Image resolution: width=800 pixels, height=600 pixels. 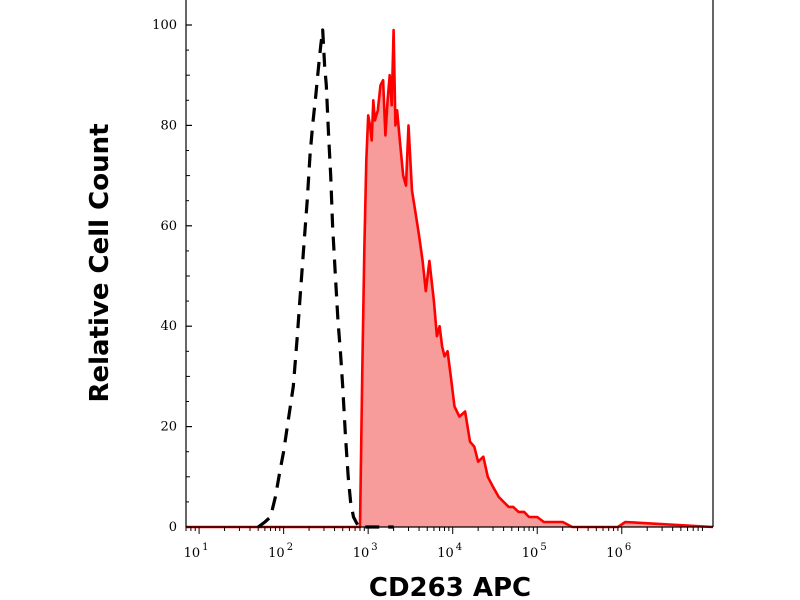 What do you see at coordinates (618, 551) in the screenshot?
I see `x-tick-label: 10 6` at bounding box center [618, 551].